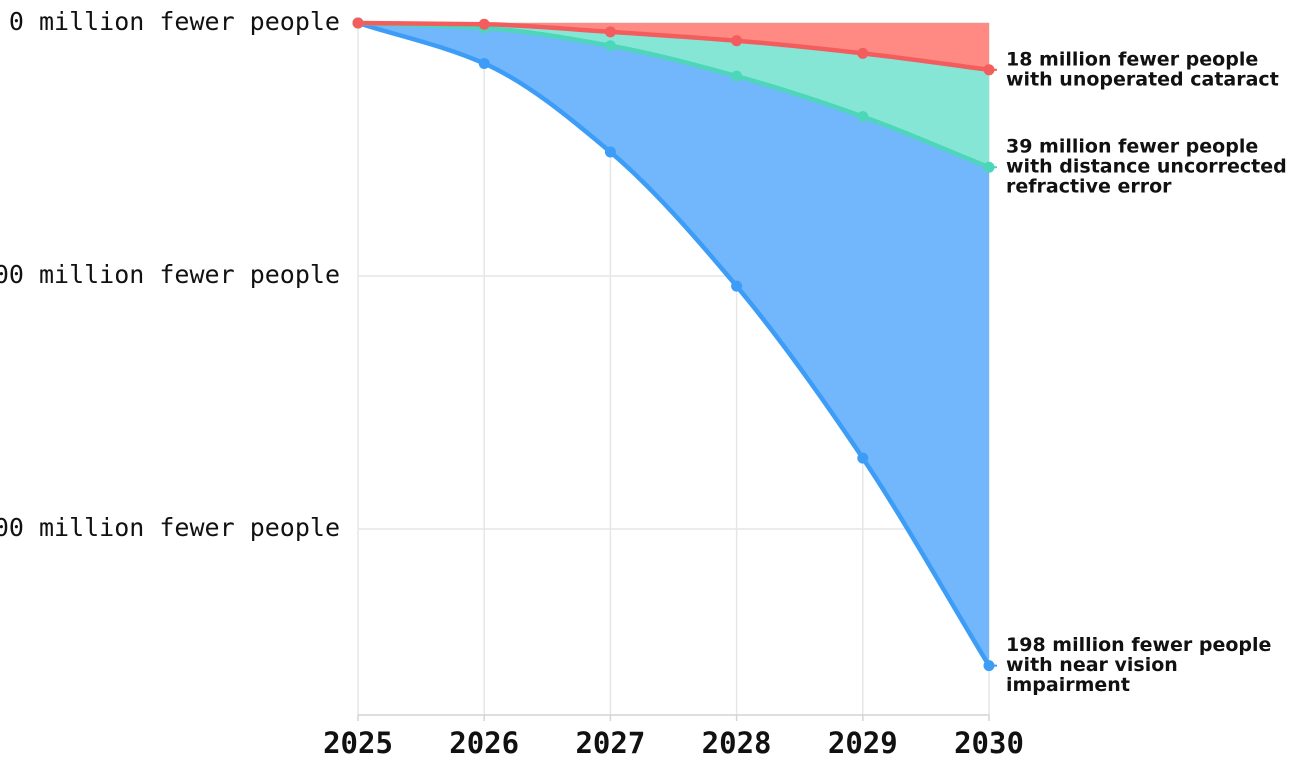  What do you see at coordinates (1132, 59) in the screenshot?
I see `series-end-label-line: 18 million fewer people` at bounding box center [1132, 59].